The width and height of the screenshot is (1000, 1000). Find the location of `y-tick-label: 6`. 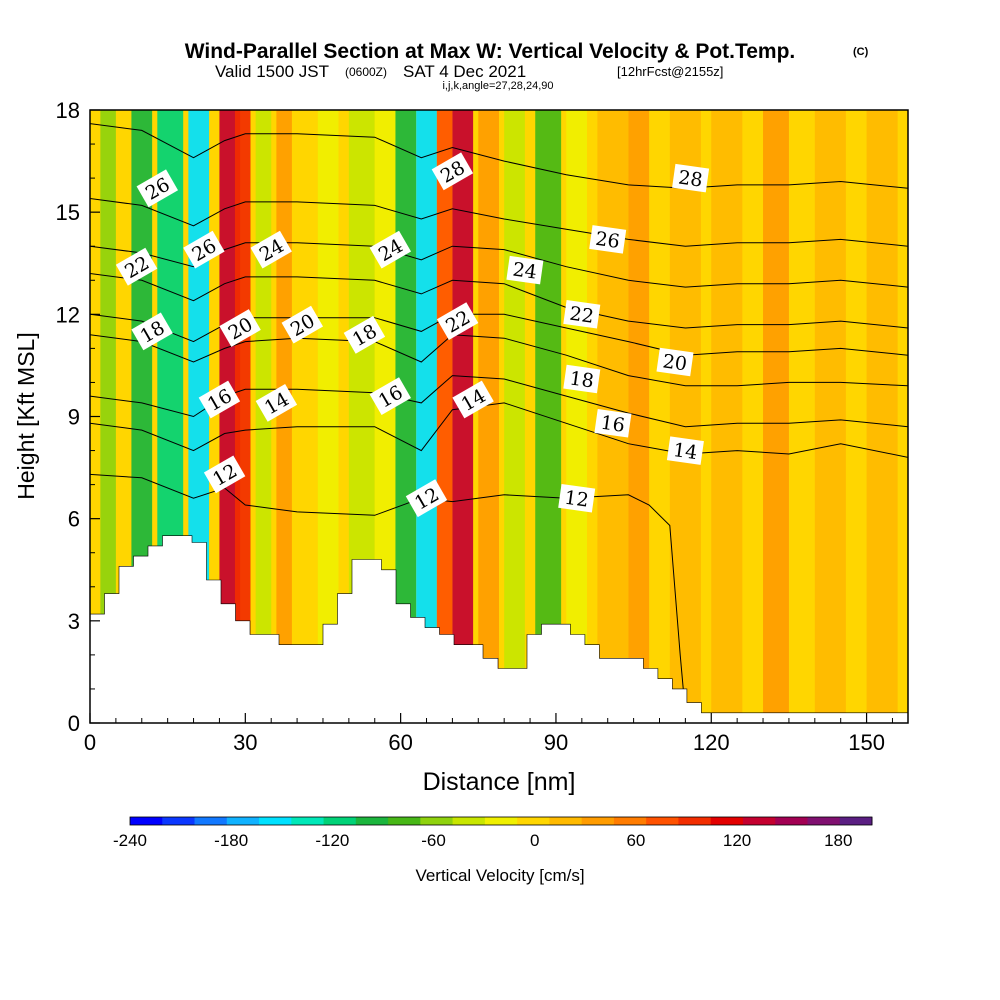

y-tick-label: 6 is located at coordinates (74, 519).